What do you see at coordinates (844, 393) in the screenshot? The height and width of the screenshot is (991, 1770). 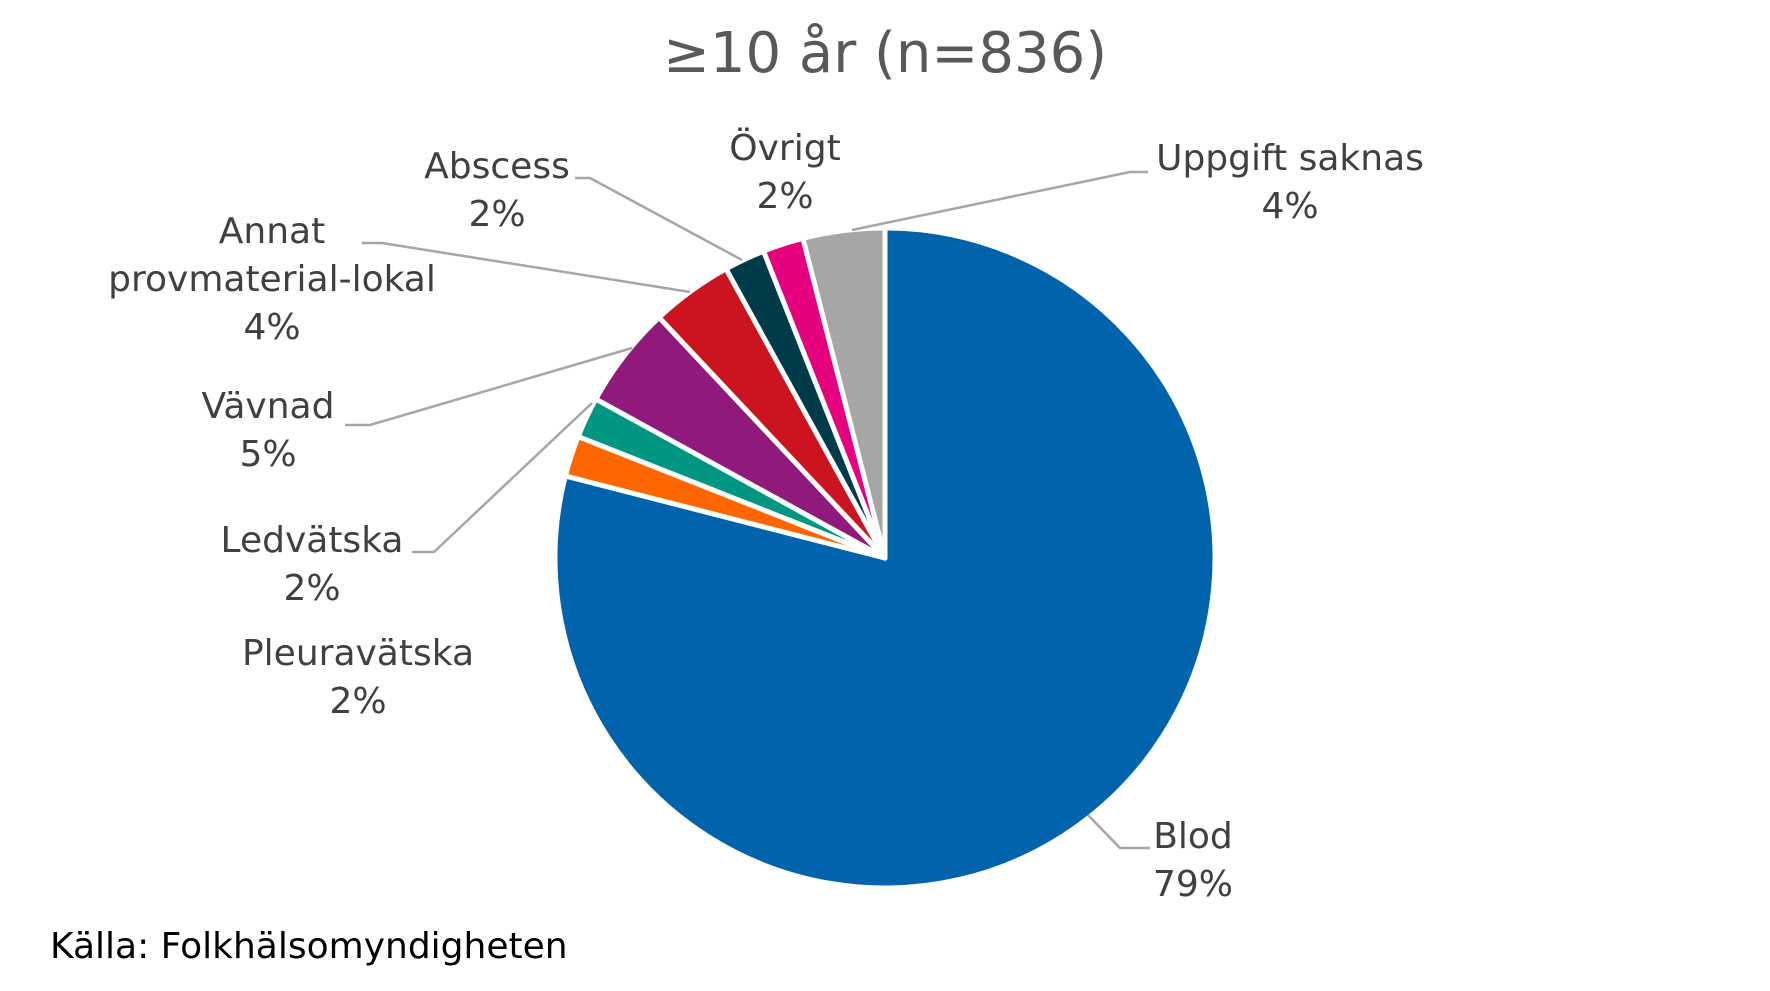 I see `slice-uppgift-saknas` at bounding box center [844, 393].